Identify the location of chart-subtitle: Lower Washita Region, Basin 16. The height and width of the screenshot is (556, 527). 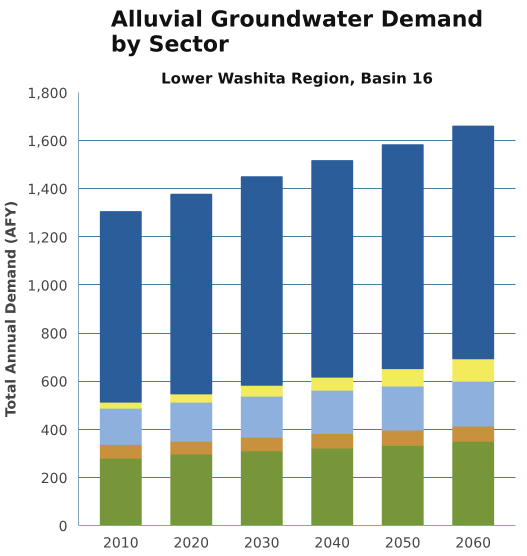
(297, 79).